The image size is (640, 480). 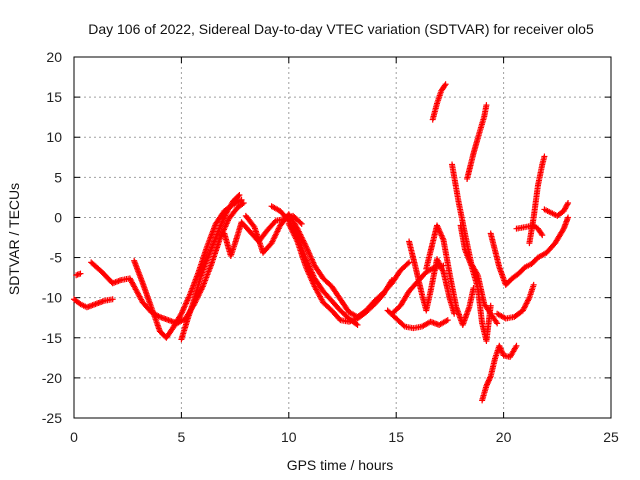 What do you see at coordinates (54, 57) in the screenshot?
I see `y-tick-label: 20` at bounding box center [54, 57].